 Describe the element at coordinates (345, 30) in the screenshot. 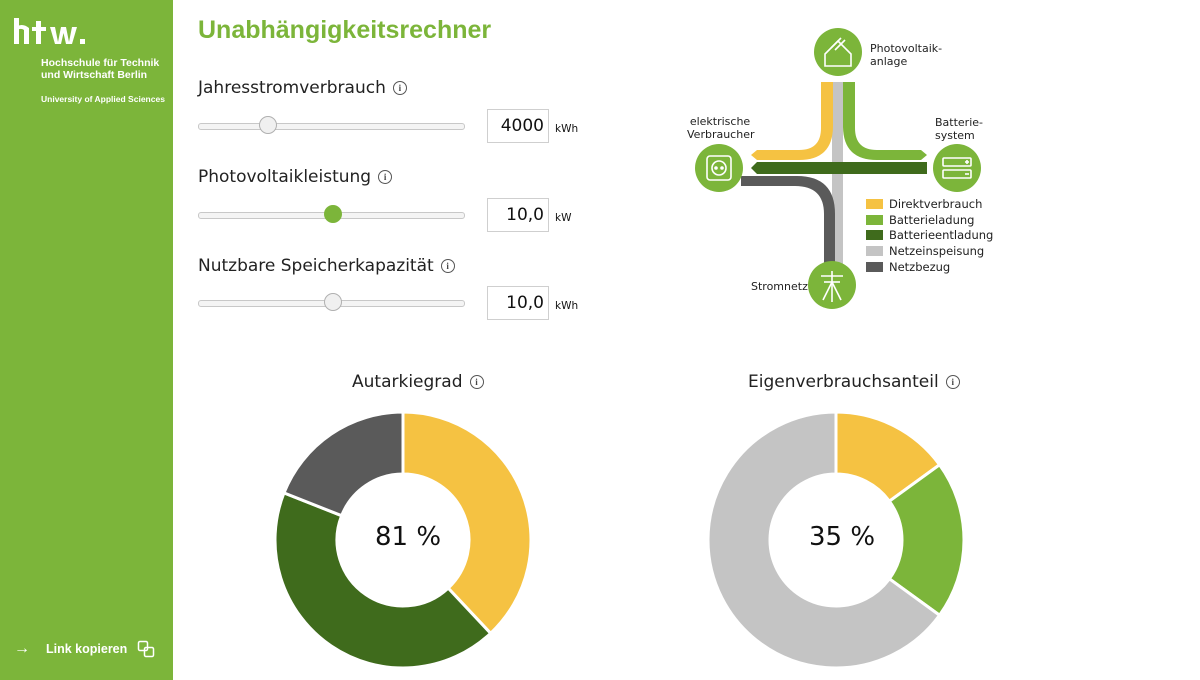

I see `page-title: Unabhängigkeitsrechner` at that location.